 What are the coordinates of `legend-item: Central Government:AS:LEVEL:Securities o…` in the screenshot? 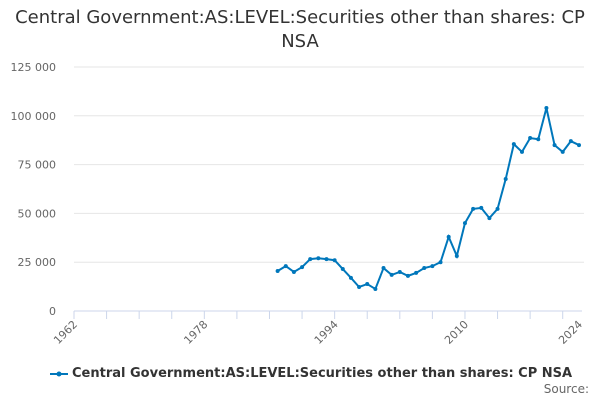 It's located at (311, 373).